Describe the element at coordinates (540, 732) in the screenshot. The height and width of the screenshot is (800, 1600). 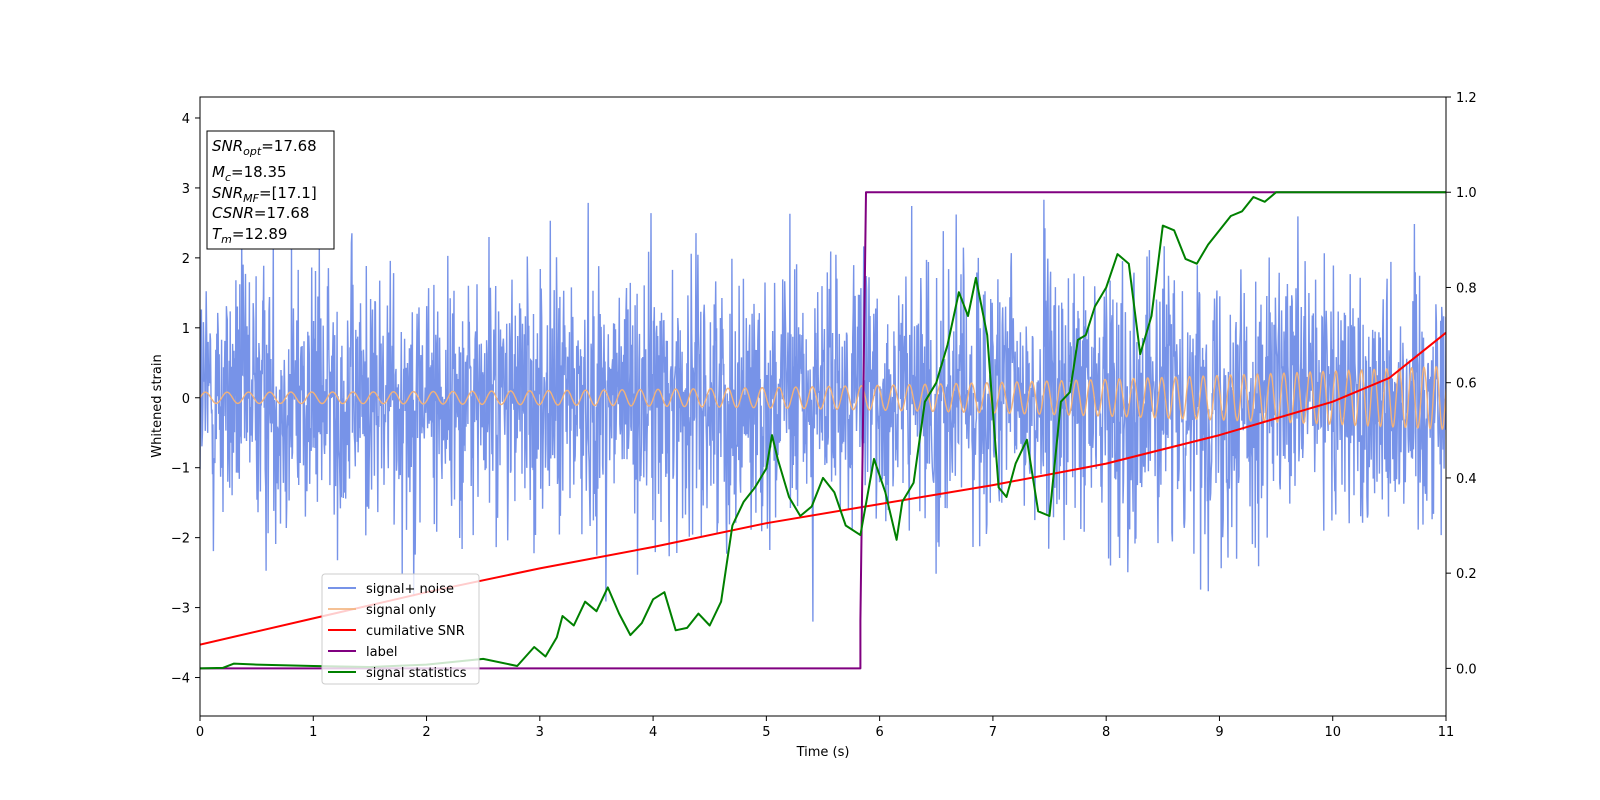
I see `x-tick-label: 3` at that location.